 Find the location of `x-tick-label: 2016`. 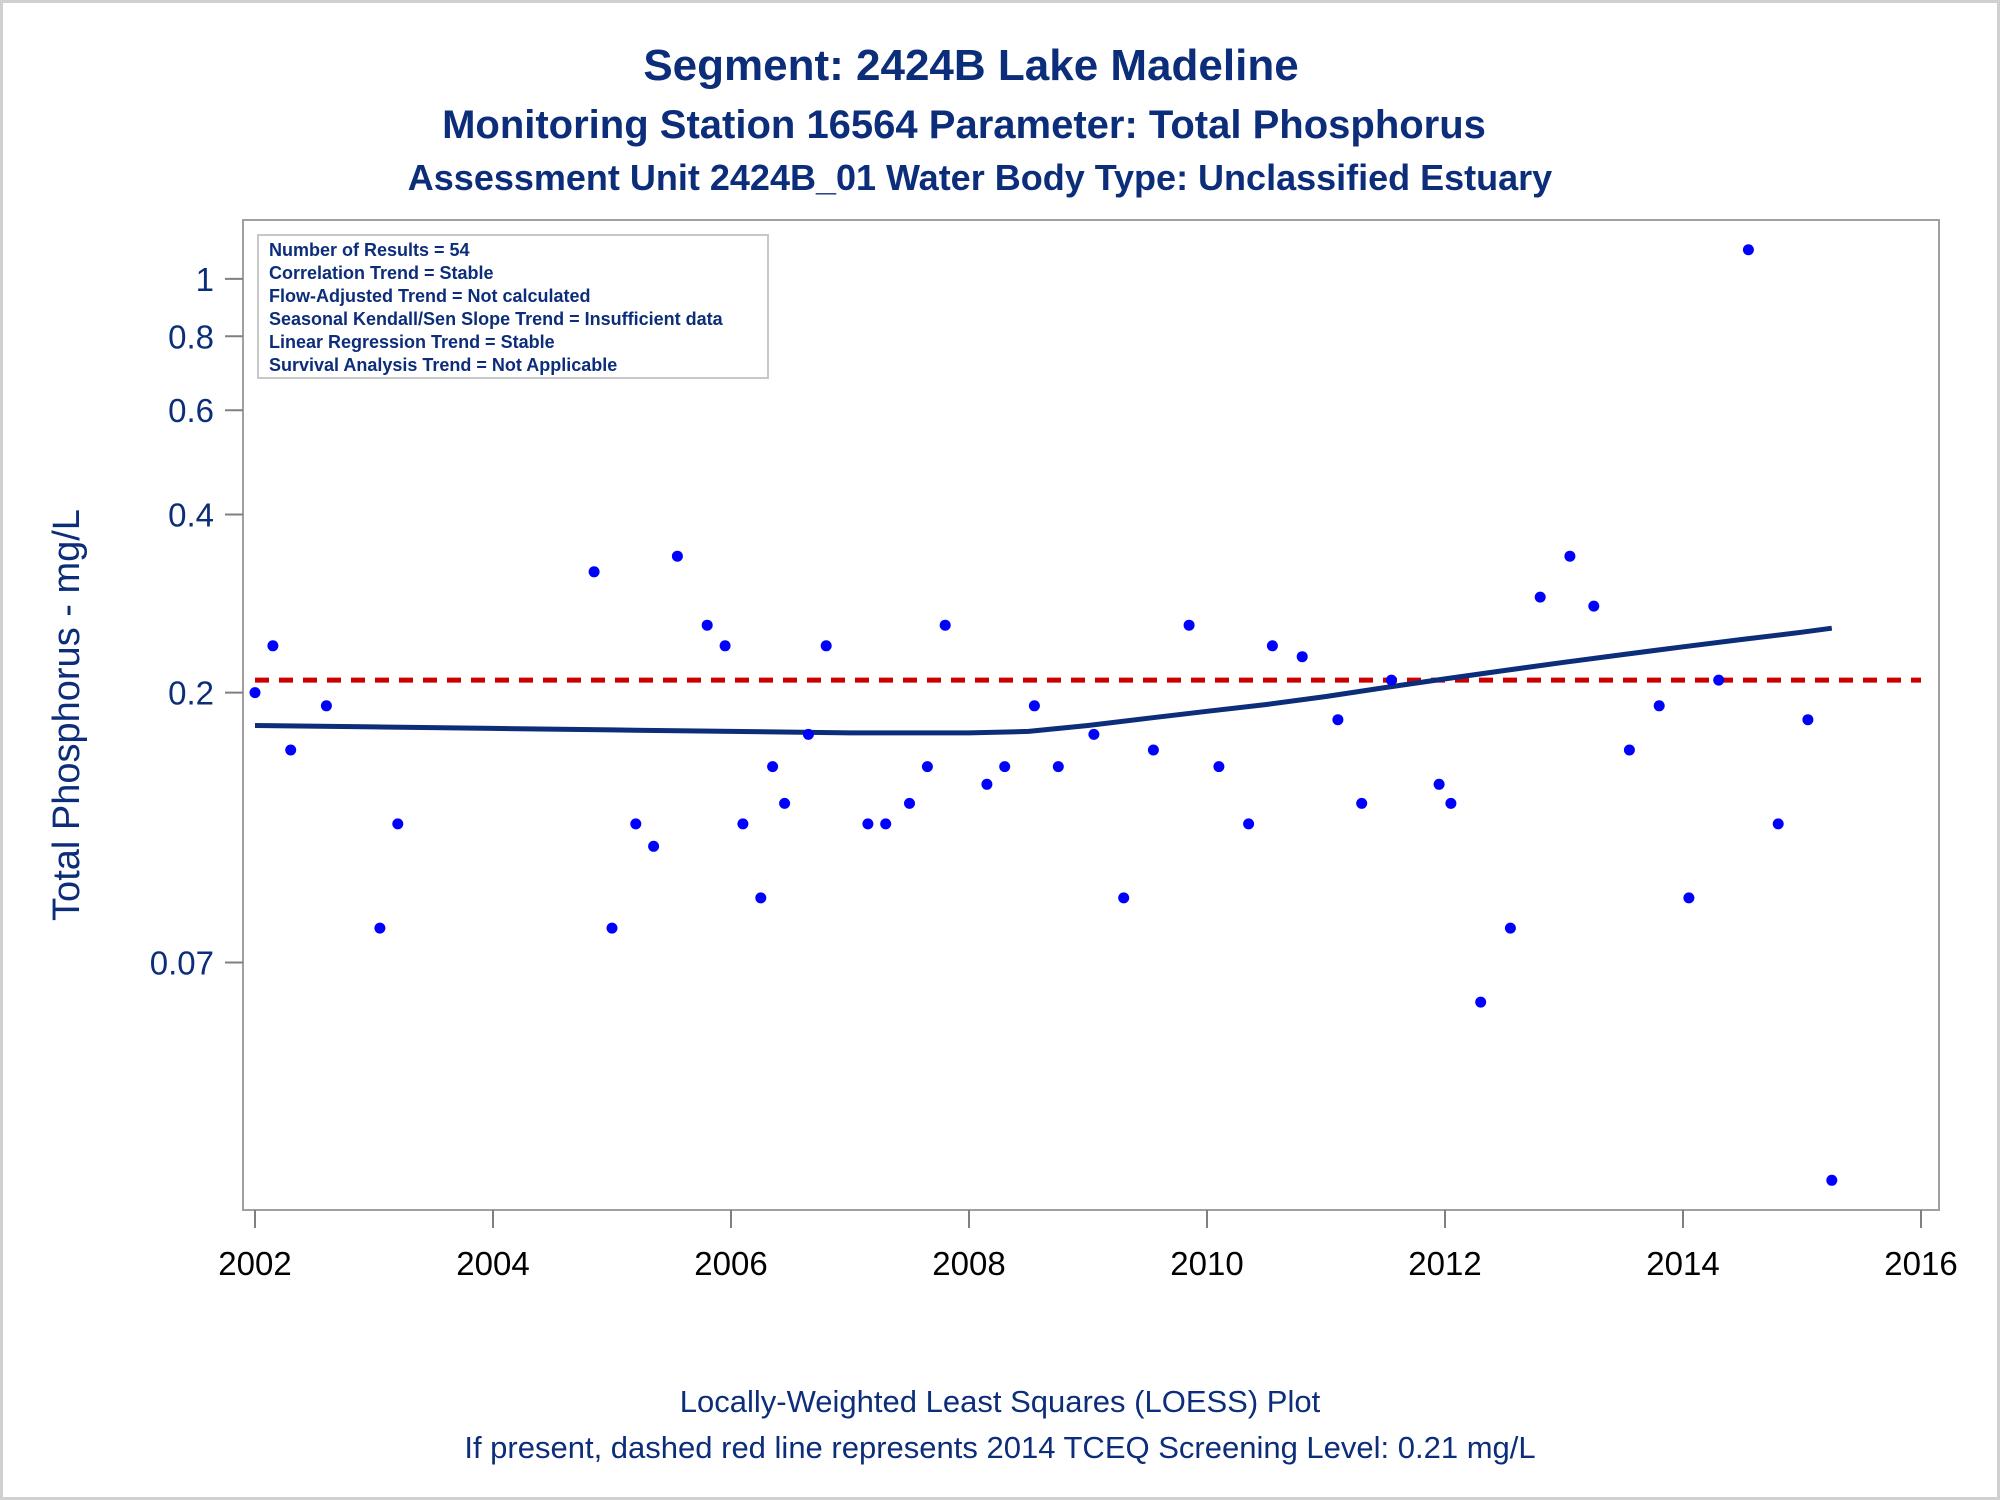

x-tick-label: 2016 is located at coordinates (1920, 1263).